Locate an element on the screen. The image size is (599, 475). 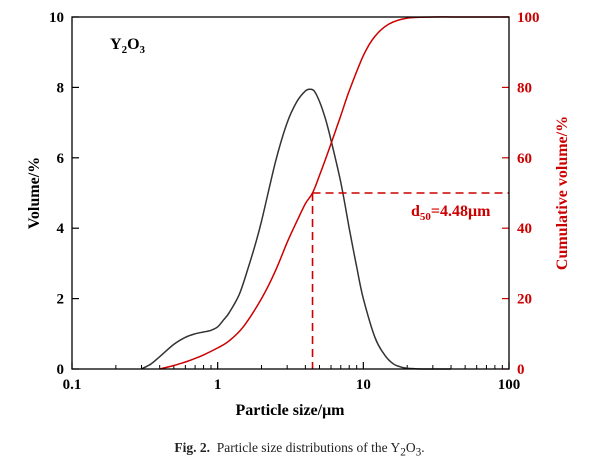
x-tick-label-1: 1 is located at coordinates (218, 385).